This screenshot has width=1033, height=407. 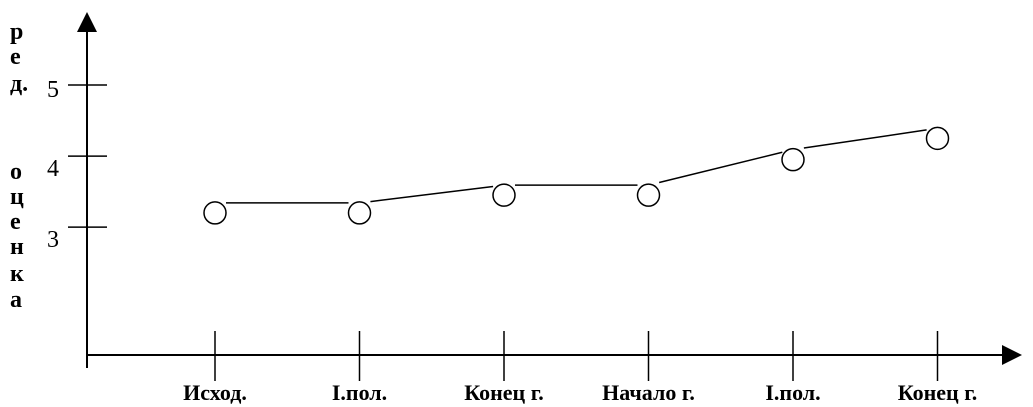 I want to click on y-axis-label-letter: р, so click(x=17, y=32).